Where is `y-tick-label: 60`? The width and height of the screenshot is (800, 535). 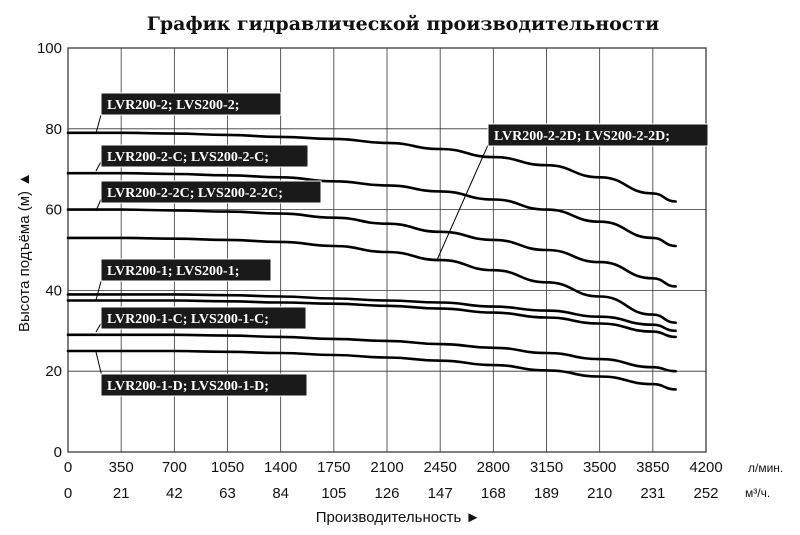
y-tick-label: 60 is located at coordinates (53, 210).